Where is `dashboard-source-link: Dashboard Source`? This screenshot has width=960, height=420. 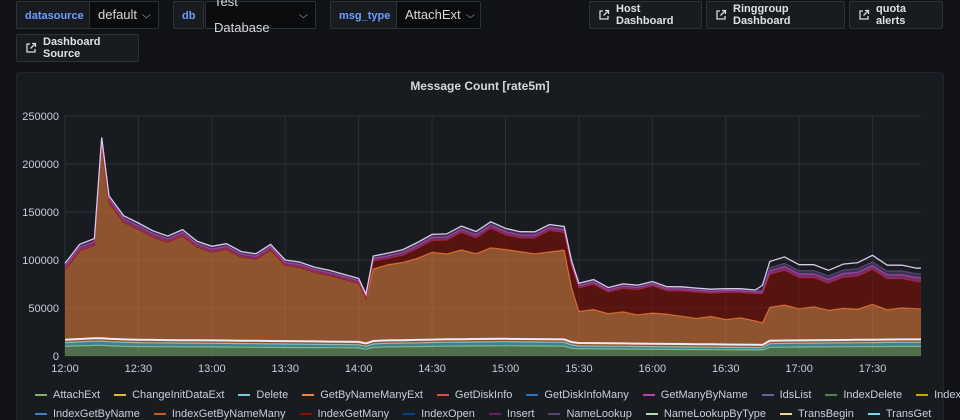
dashboard-source-link: Dashboard Source is located at coordinates (77, 48).